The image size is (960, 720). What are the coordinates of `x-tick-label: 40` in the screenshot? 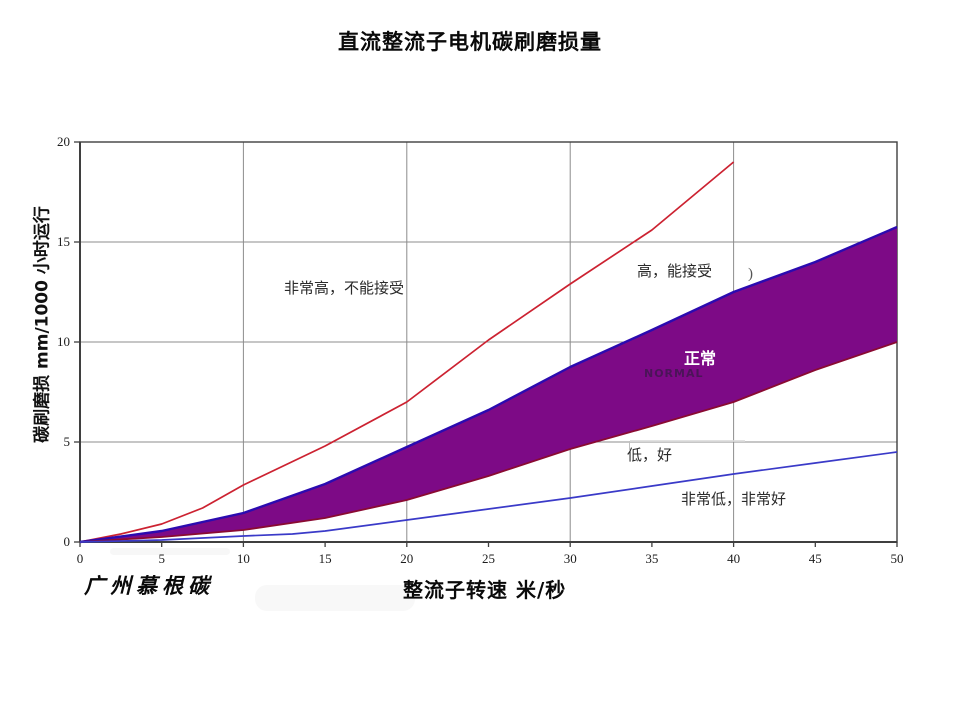 It's located at (734, 558).